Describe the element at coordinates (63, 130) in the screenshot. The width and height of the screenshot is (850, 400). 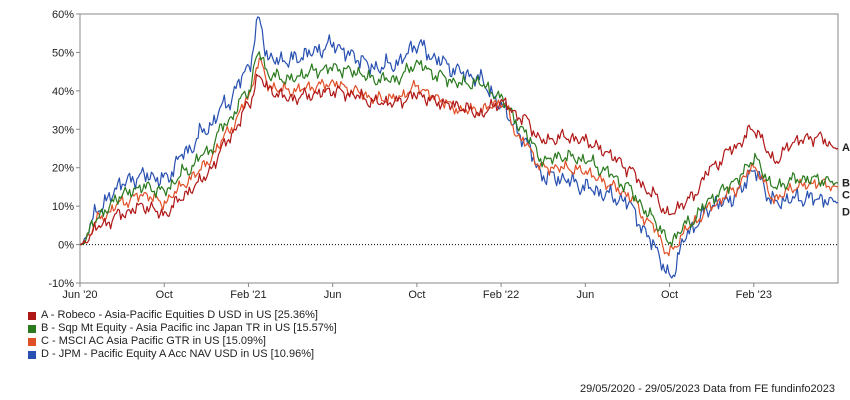
I see `y-tick-label: 30%` at that location.